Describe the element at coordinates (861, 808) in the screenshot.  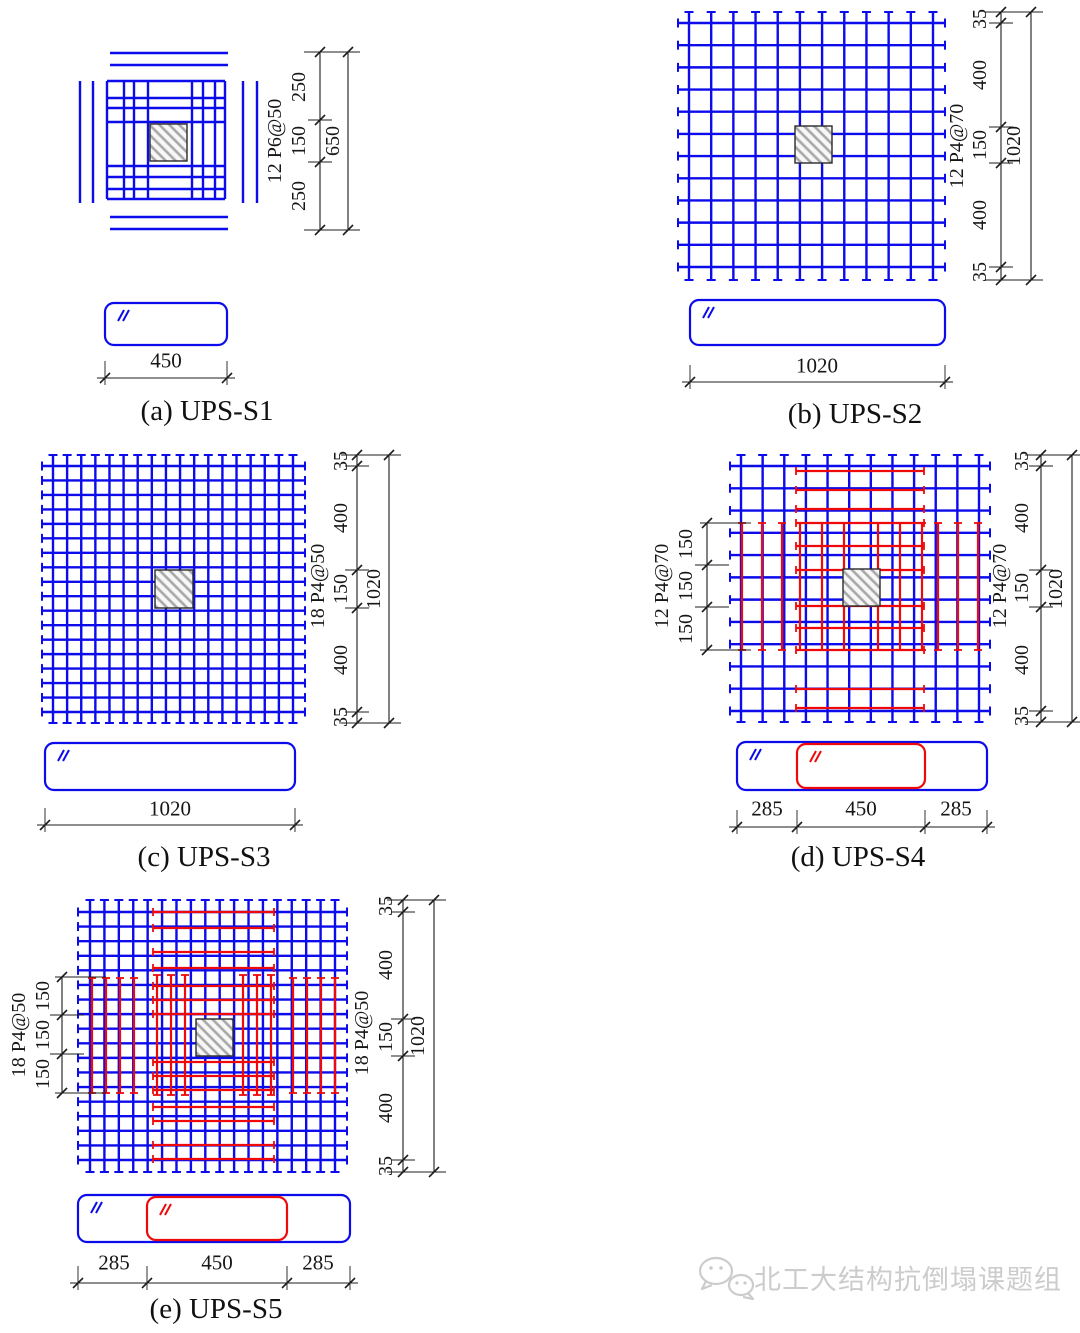
I see `panel-d-section-dim: 450` at that location.